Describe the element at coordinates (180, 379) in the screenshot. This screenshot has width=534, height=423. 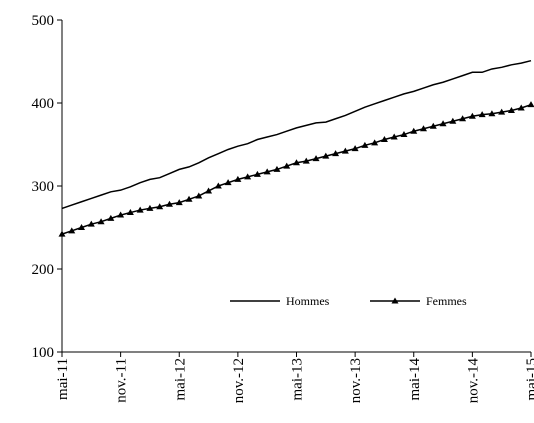
I see `x-tick-label: mai-12` at that location.